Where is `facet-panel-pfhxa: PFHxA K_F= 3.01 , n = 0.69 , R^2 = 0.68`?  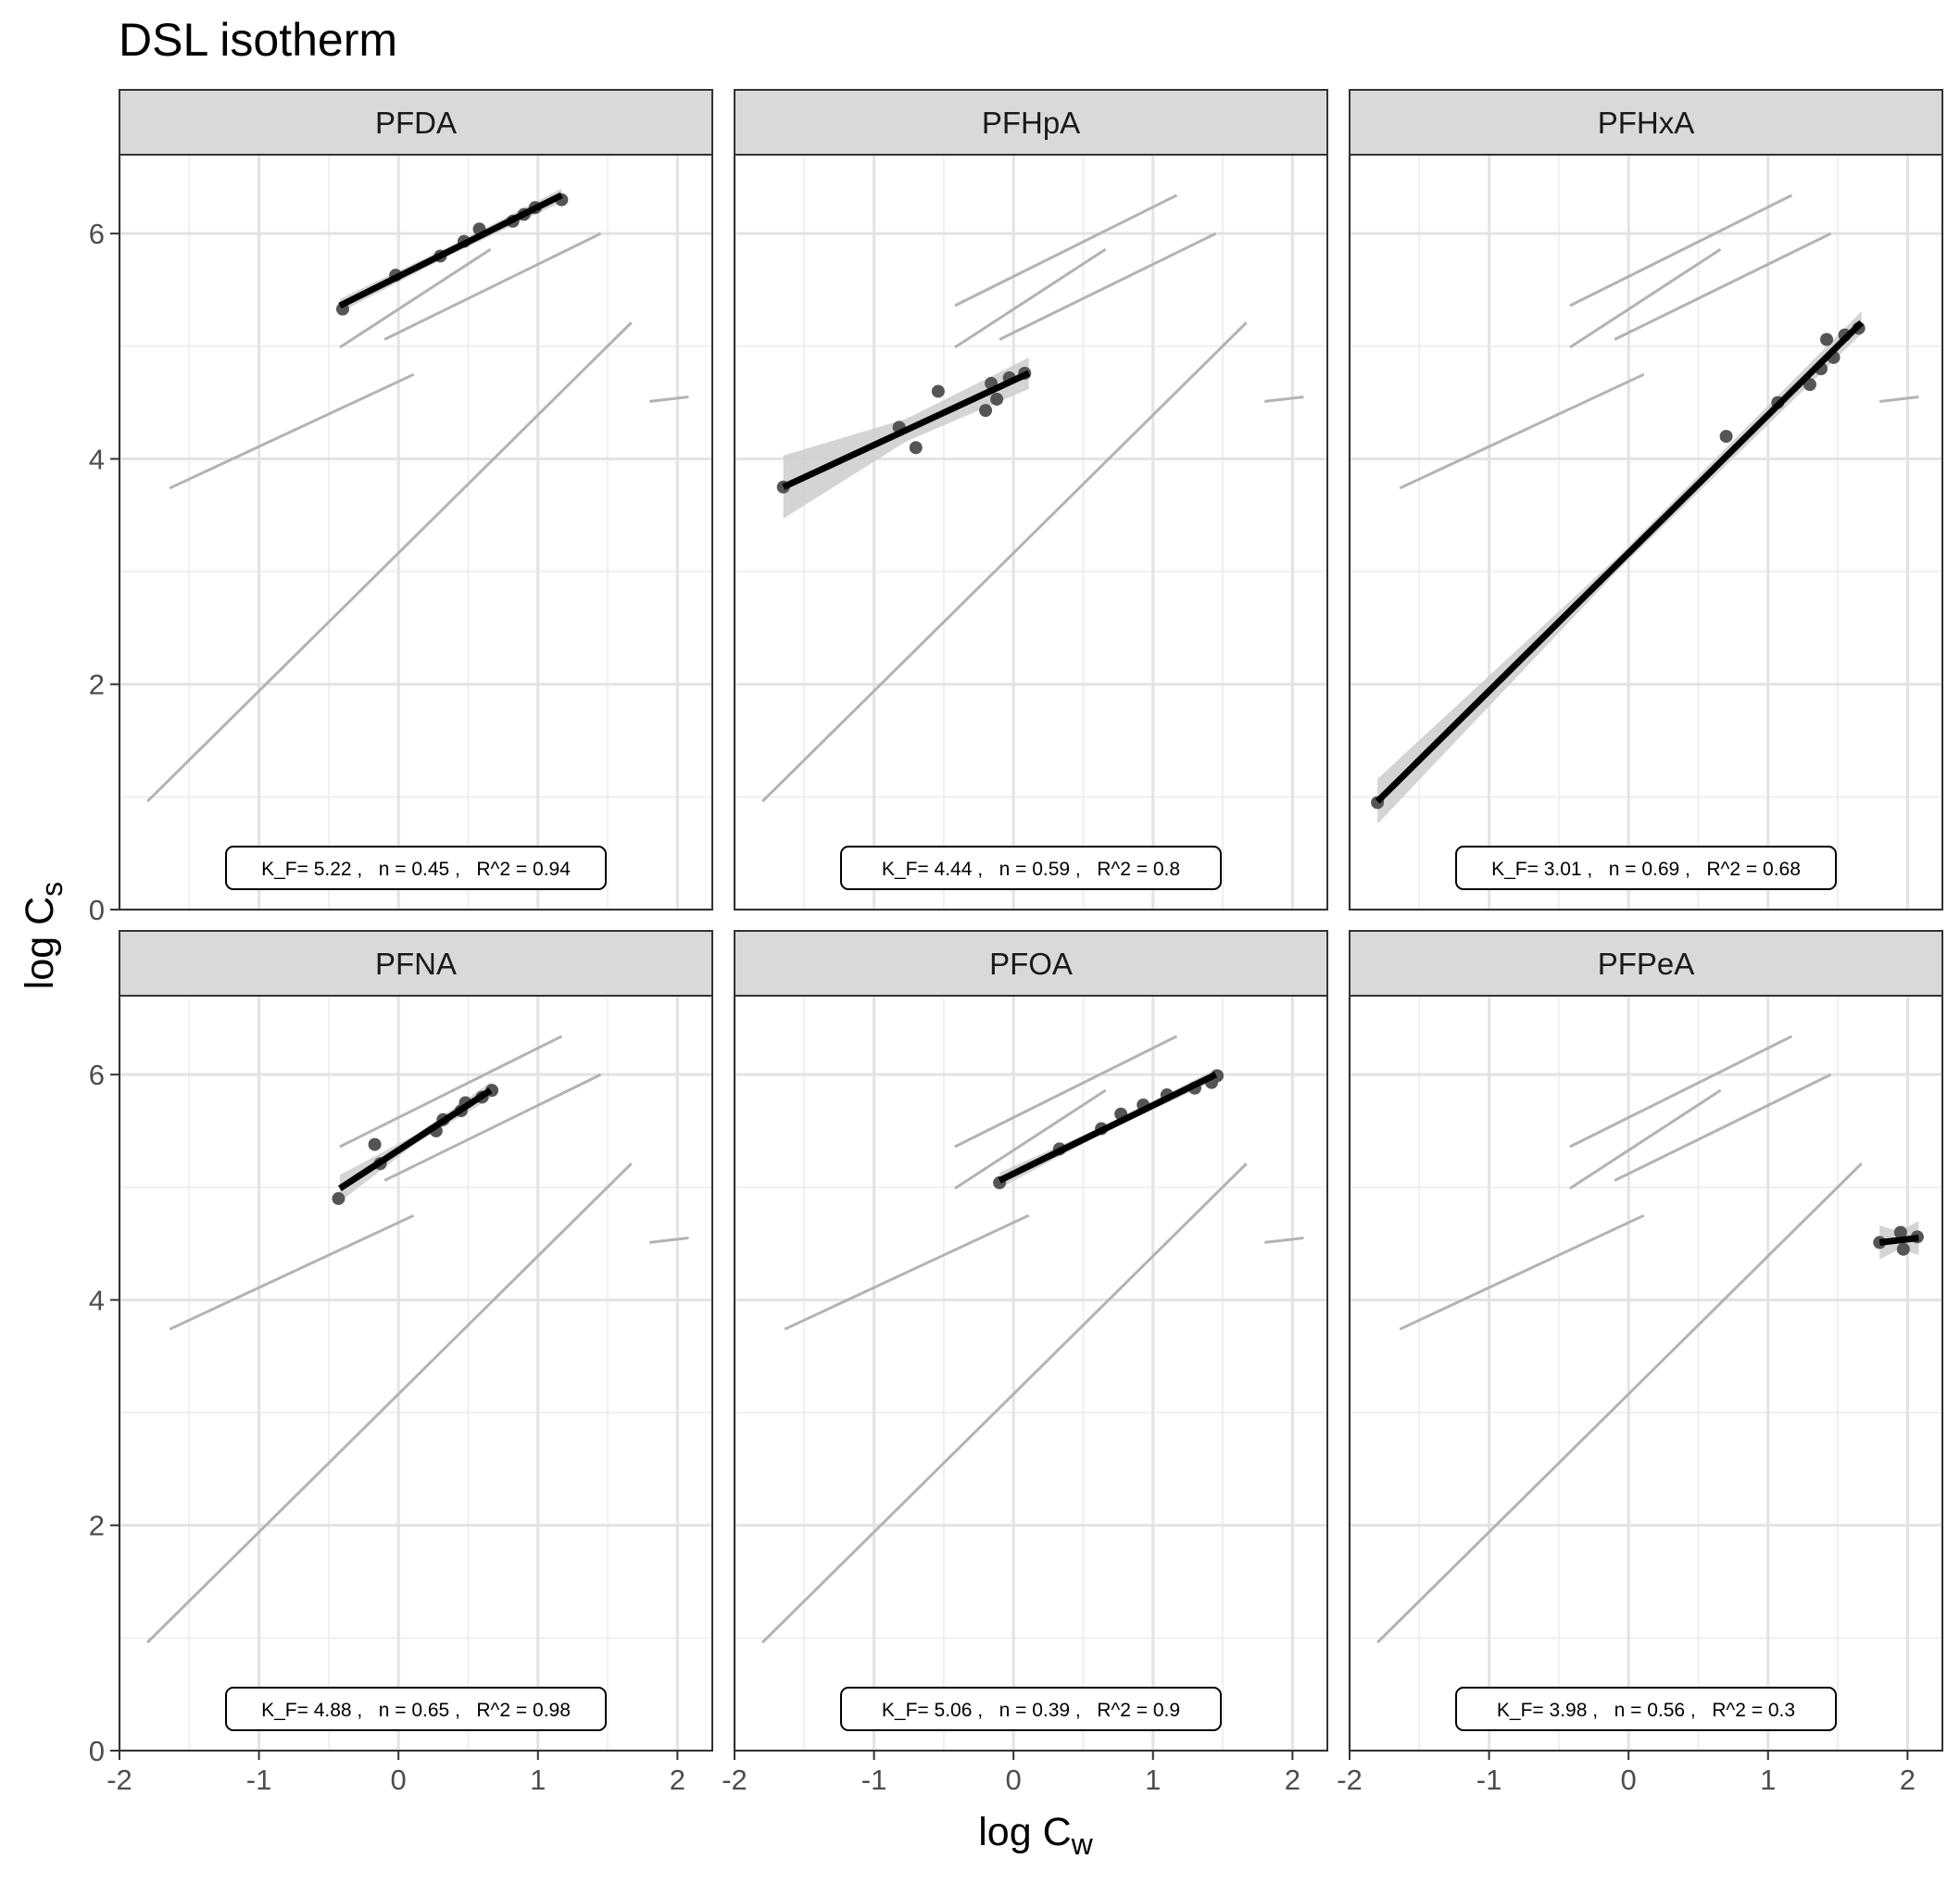
facet-panel-pfhxa: PFHxA K_F= 3.01 , n = 0.69 , R^2 = 0.68 is located at coordinates (1646, 500).